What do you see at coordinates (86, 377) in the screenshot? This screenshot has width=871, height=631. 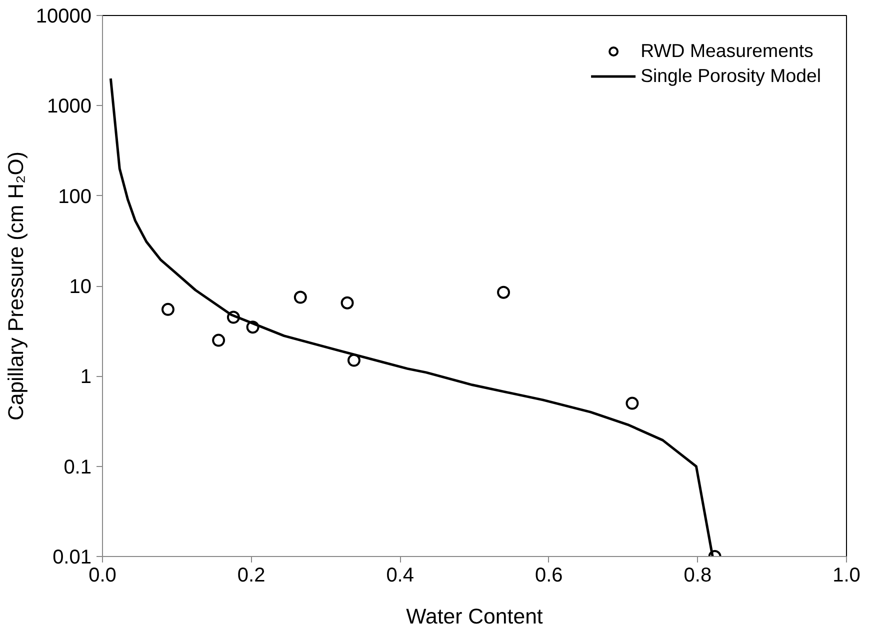 I see `y-tick-label: 1` at bounding box center [86, 377].